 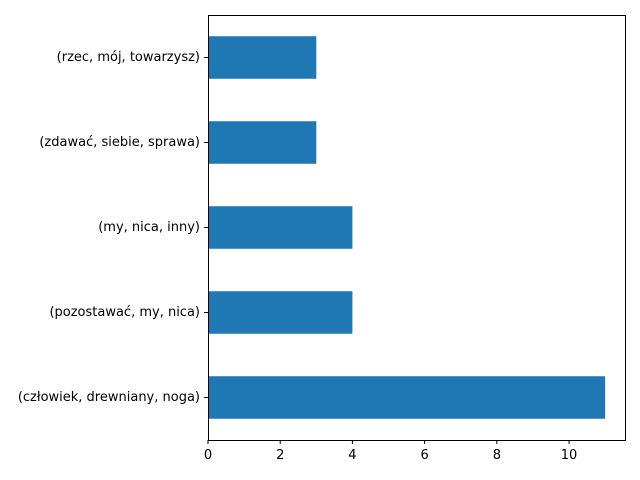 I want to click on x-tick-label: 10, so click(x=569, y=455).